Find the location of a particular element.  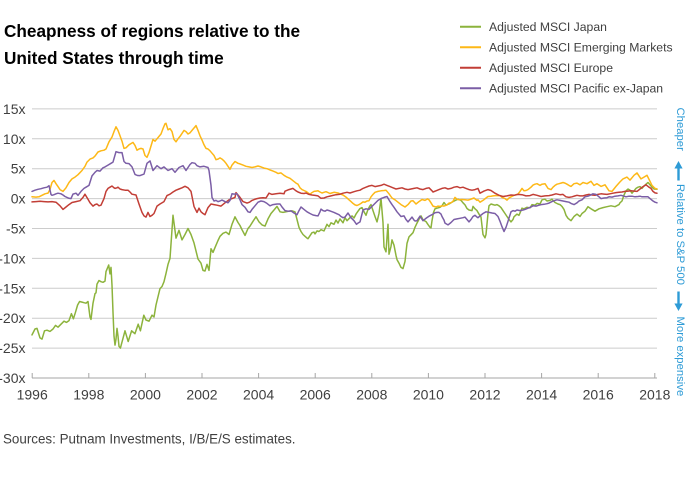

svg-text: -20x is located at coordinates (13, 318).